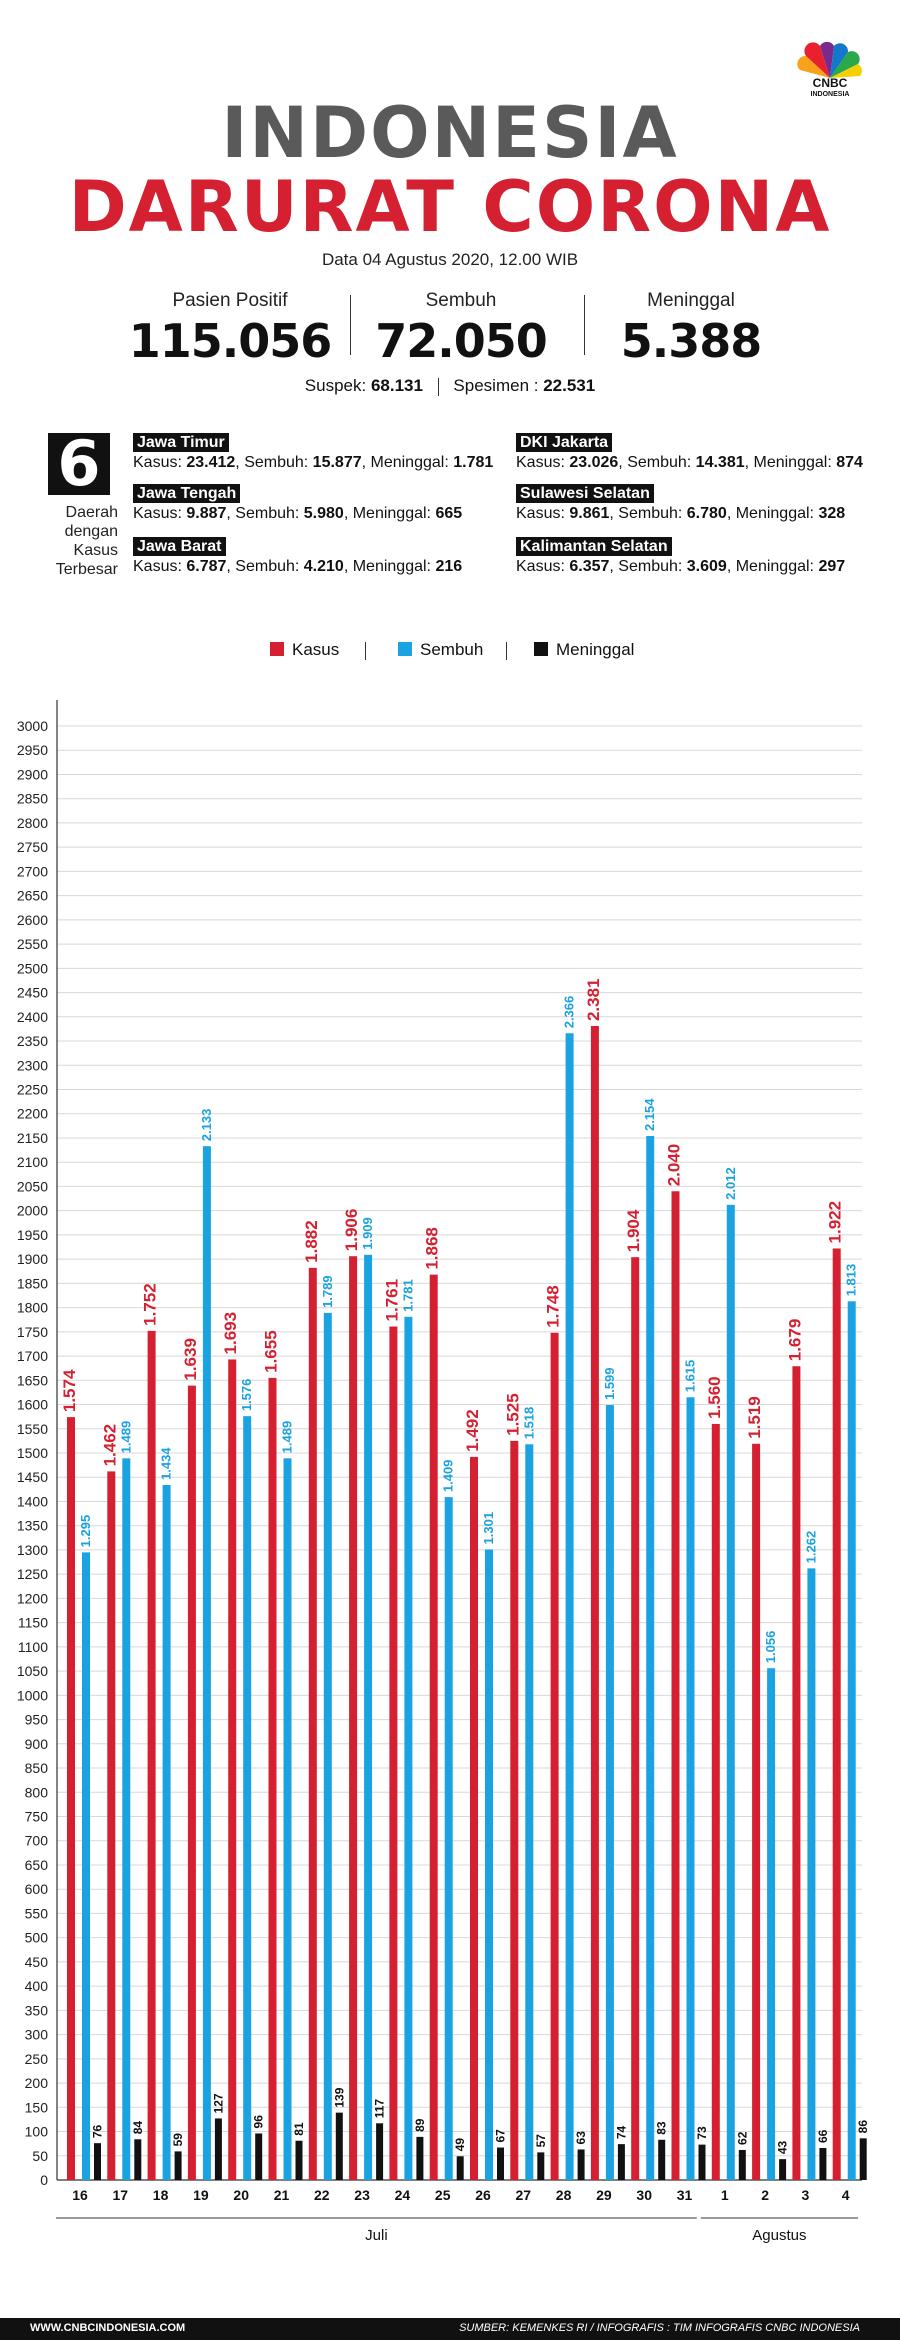 This screenshot has height=2340, width=900. I want to click on spesimen-value: 22.531, so click(569, 385).